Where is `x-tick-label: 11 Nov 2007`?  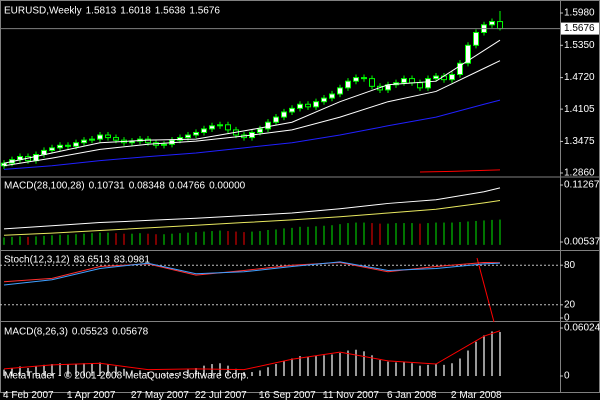
x-tick-label: 11 Nov 2007 is located at coordinates (351, 395).